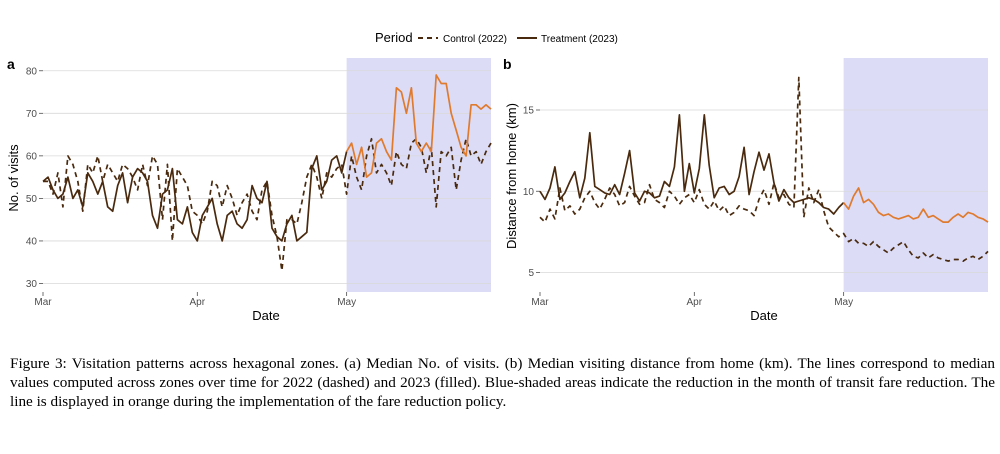  What do you see at coordinates (13, 178) in the screenshot?
I see `y-axis-title-a: No. of visits` at bounding box center [13, 178].